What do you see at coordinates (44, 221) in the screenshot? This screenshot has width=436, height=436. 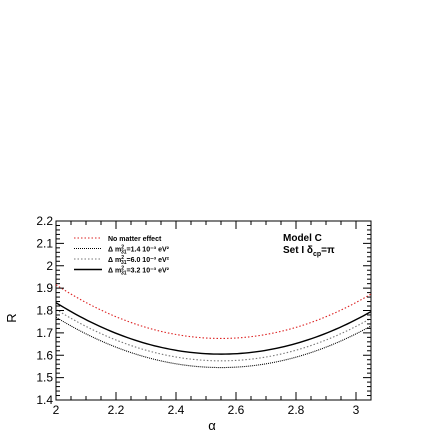 I see `y-tick-label: 2.2` at bounding box center [44, 221].